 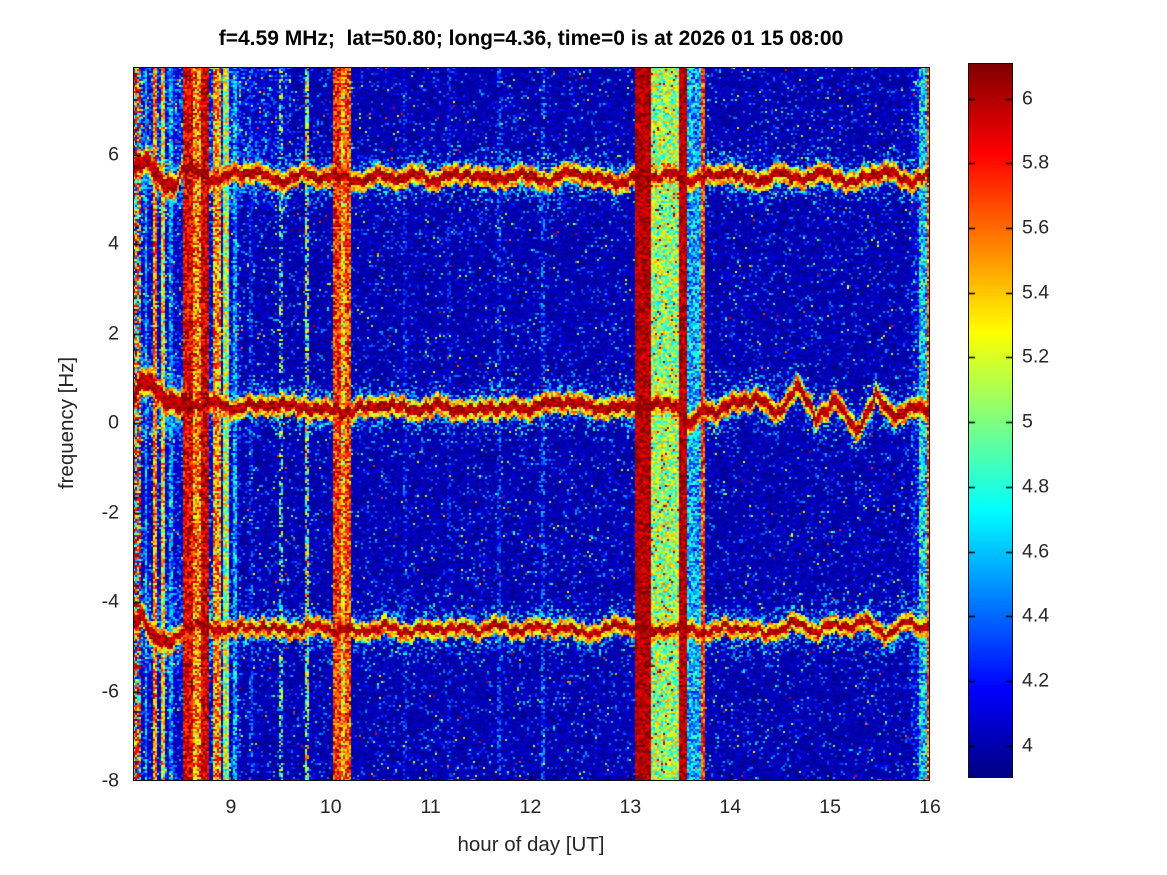 What do you see at coordinates (930, 807) in the screenshot?
I see `x-tick-label: 16` at bounding box center [930, 807].